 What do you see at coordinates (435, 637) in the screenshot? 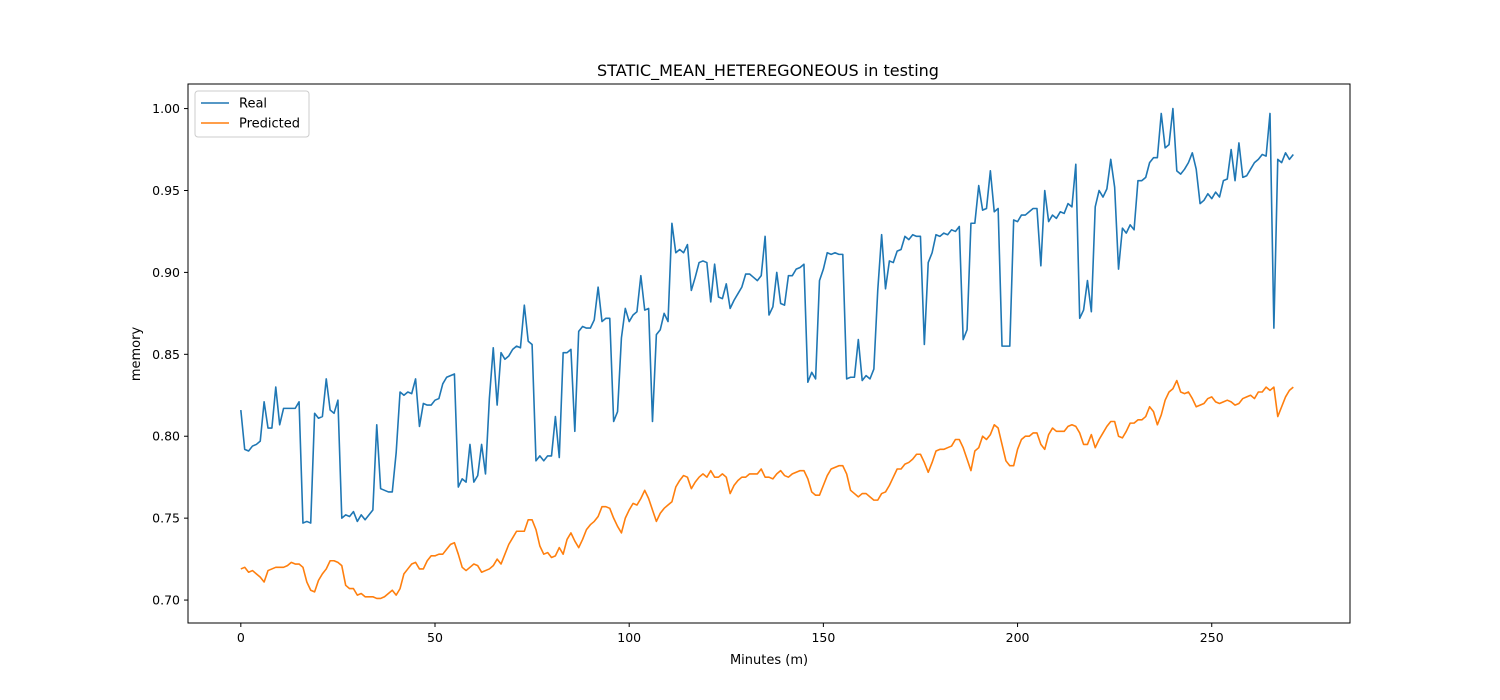
I see `x-tick-label: 50` at bounding box center [435, 637].